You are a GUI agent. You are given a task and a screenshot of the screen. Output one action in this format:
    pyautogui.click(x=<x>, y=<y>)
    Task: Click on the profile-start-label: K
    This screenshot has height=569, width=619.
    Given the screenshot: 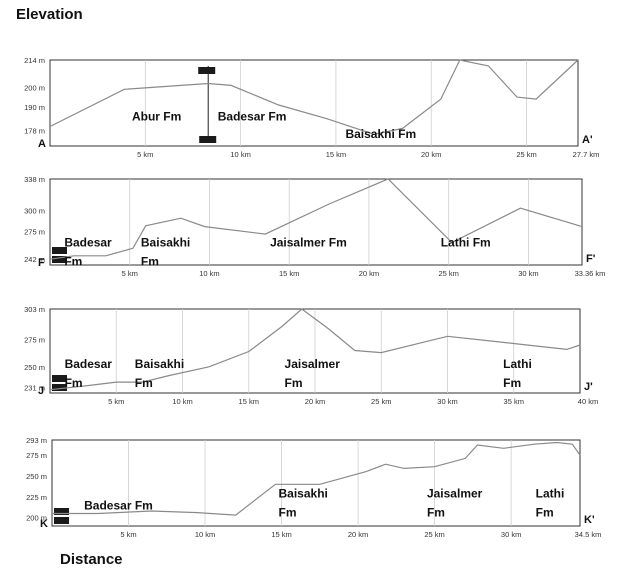 What is the action you would take?
    pyautogui.click(x=44, y=524)
    